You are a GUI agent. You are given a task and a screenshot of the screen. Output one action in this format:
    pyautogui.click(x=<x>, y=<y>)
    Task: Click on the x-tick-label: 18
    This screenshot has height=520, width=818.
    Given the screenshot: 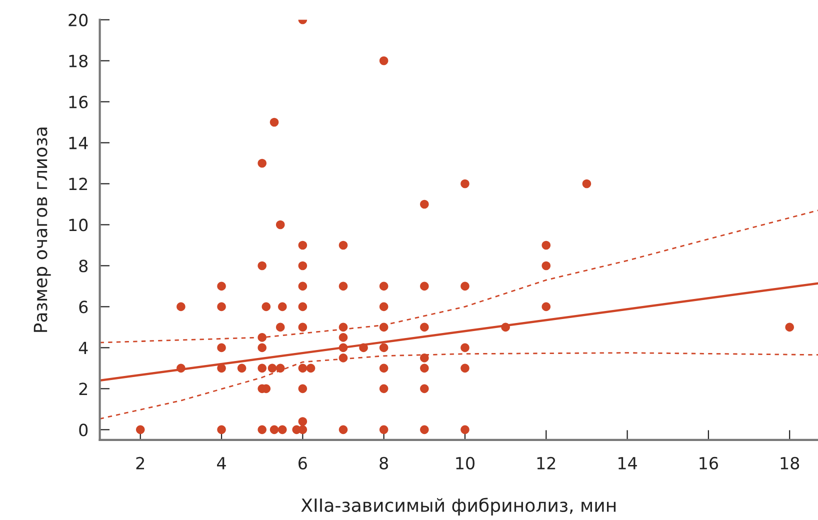 What is the action you would take?
    pyautogui.click(x=790, y=463)
    